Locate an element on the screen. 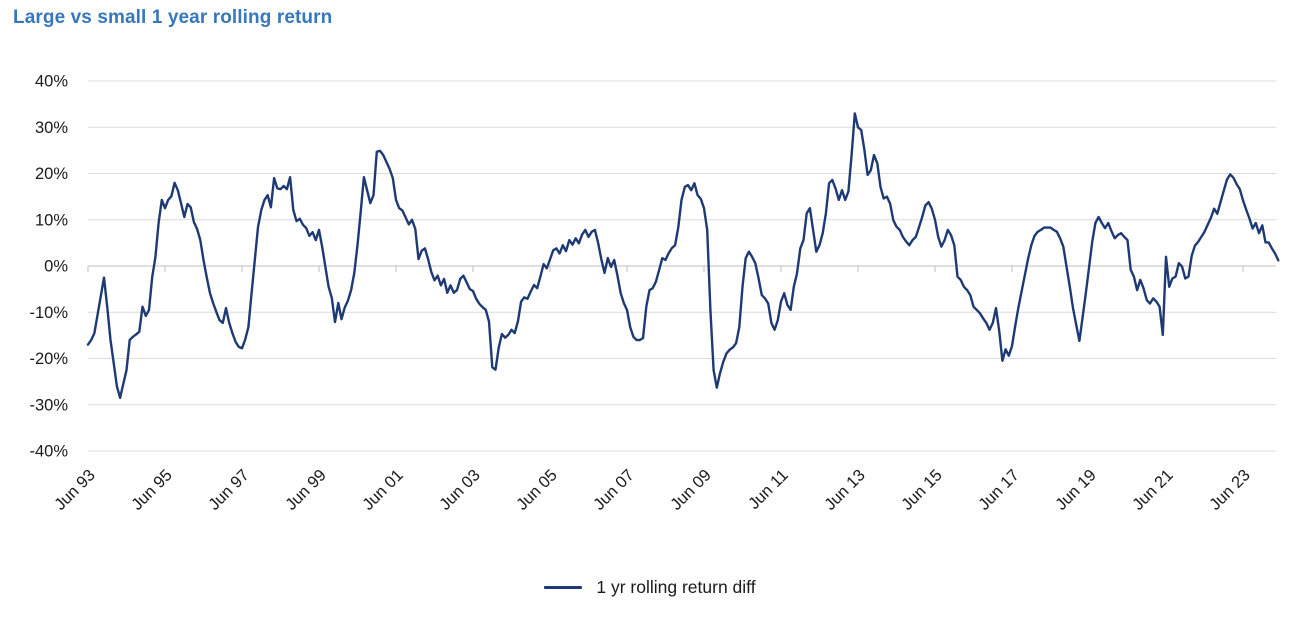 Image resolution: width=1300 pixels, height=619 pixels. x-axis-label: Jun 19 is located at coordinates (1076, 490).